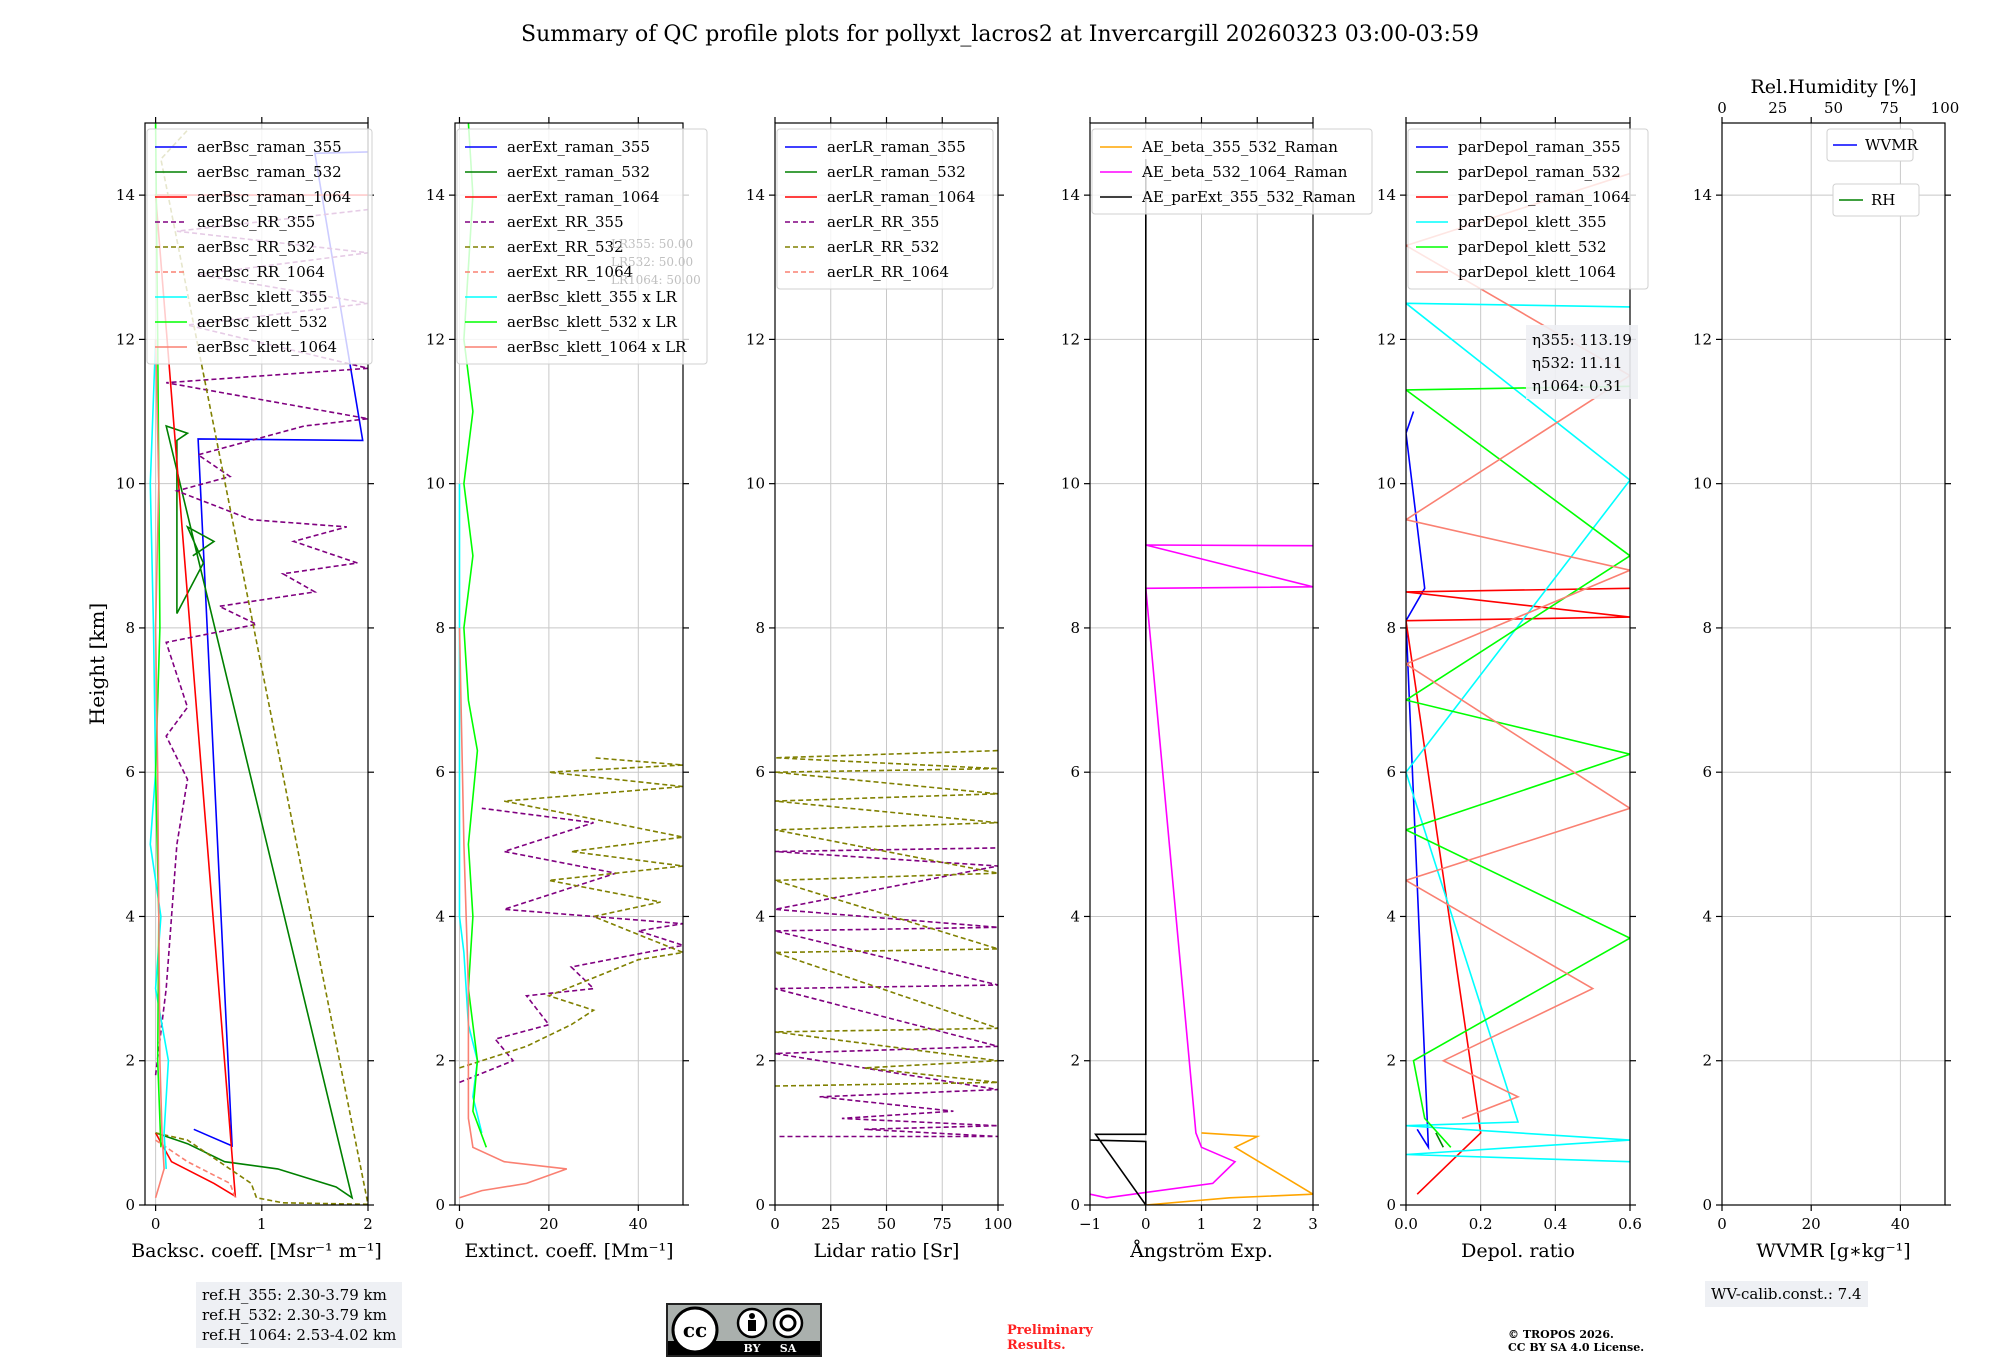  What do you see at coordinates (269, 147) in the screenshot?
I see `legend-entry-aerBsc_raman_355: aerBsc_raman_355` at bounding box center [269, 147].